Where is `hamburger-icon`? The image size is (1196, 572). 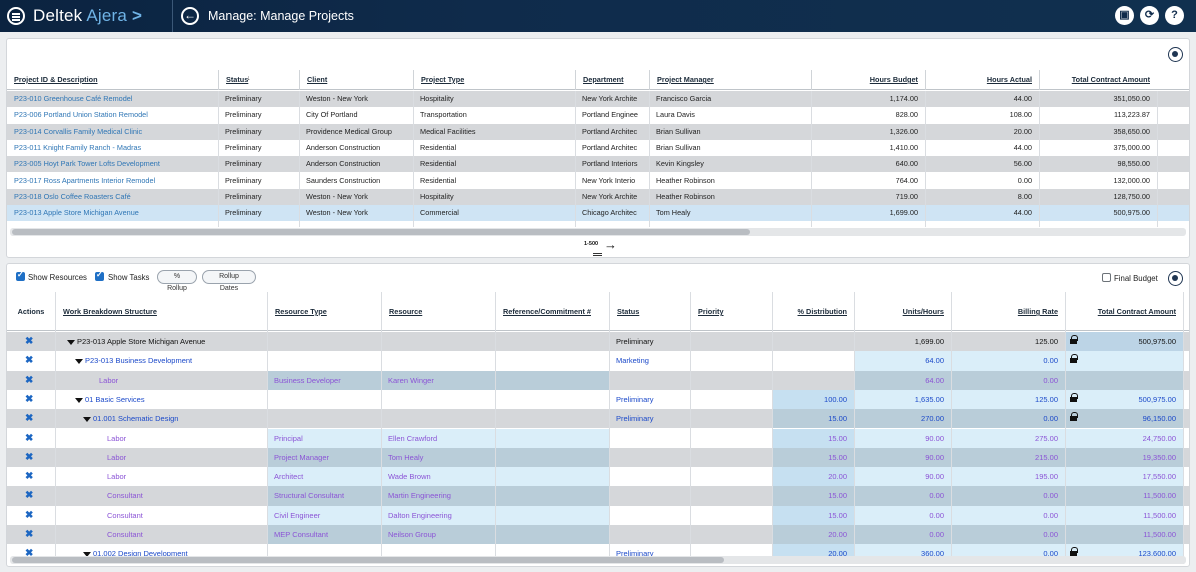 hamburger-icon is located at coordinates (16, 16).